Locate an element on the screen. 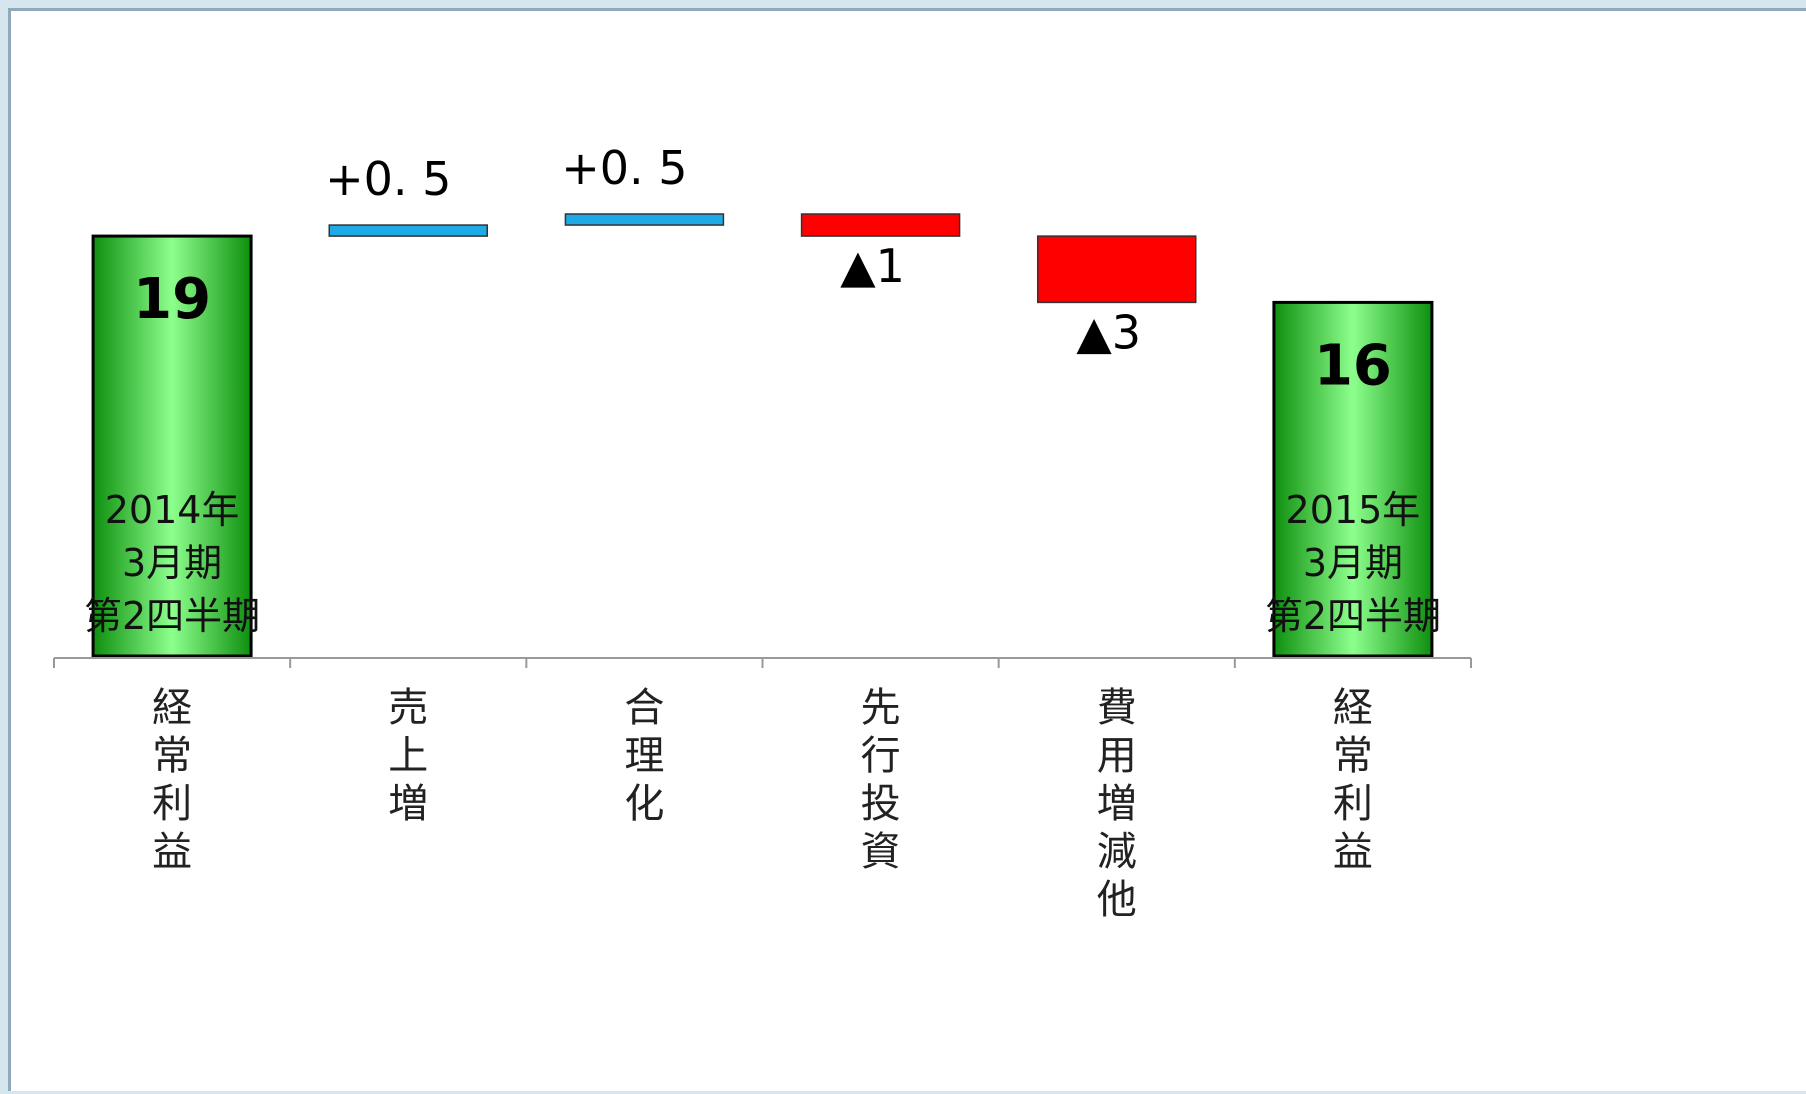 The image size is (1806, 1094). period-label-line: 2015年 is located at coordinates (1353, 510).